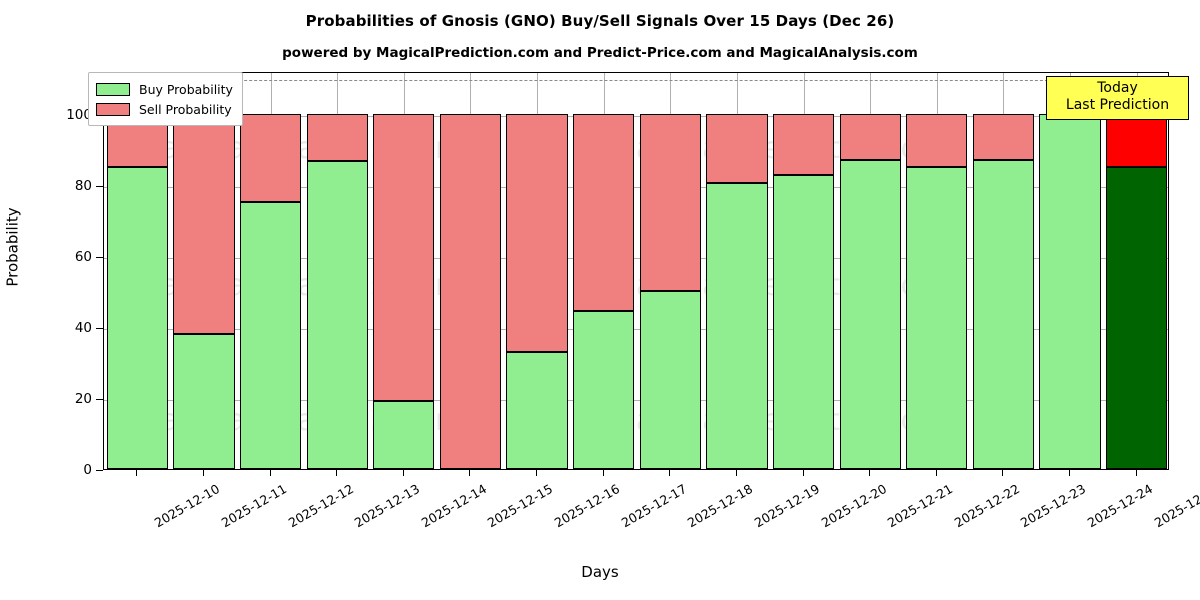 The width and height of the screenshot is (1200, 600). I want to click on x-tick-label: 2025-12-10, so click(187, 506).